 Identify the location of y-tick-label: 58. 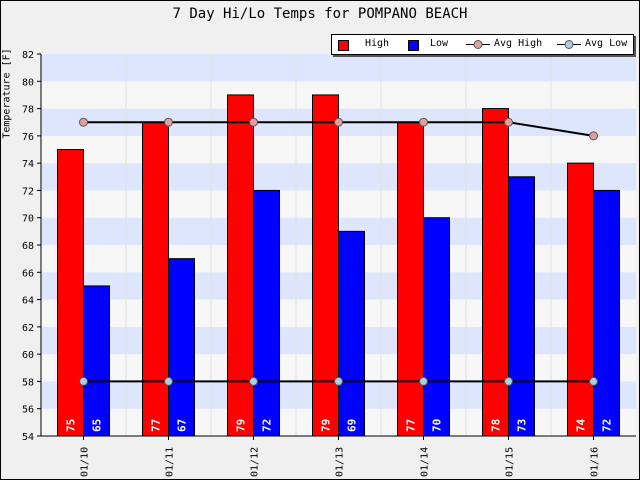
(28, 382).